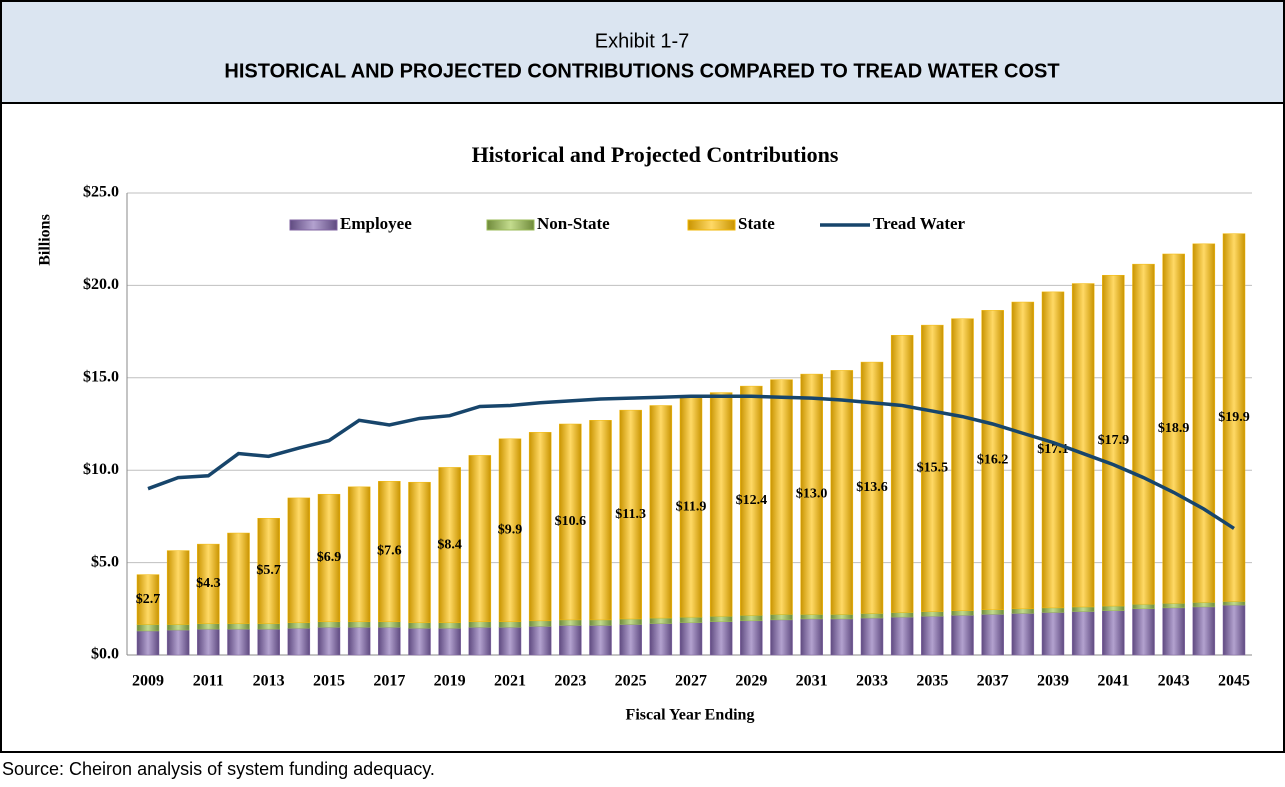 The height and width of the screenshot is (787, 1285). I want to click on data-label: $2.7, so click(148, 599).